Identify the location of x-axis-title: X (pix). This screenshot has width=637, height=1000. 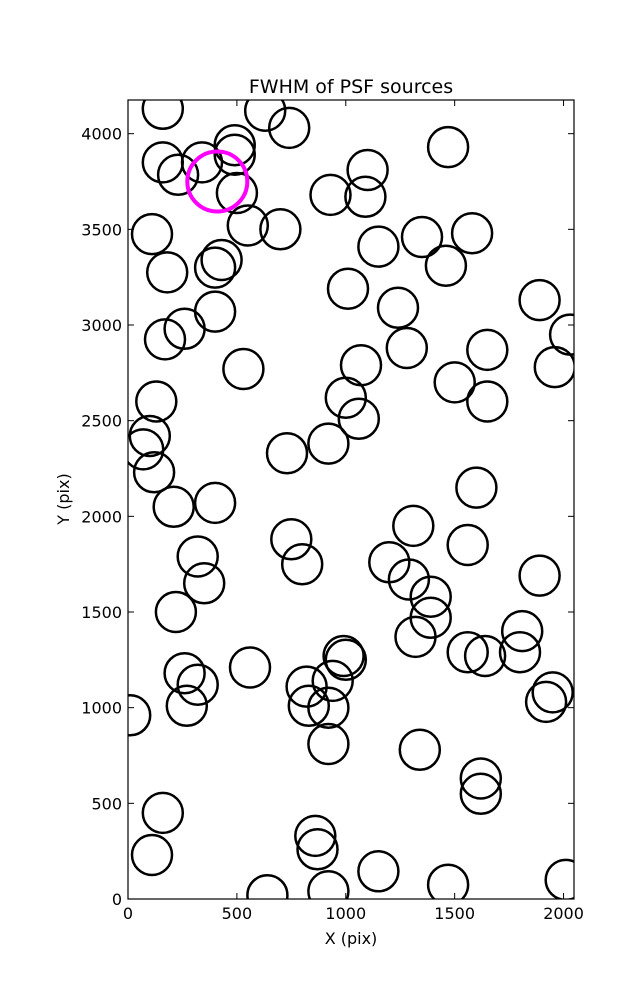
(351, 938).